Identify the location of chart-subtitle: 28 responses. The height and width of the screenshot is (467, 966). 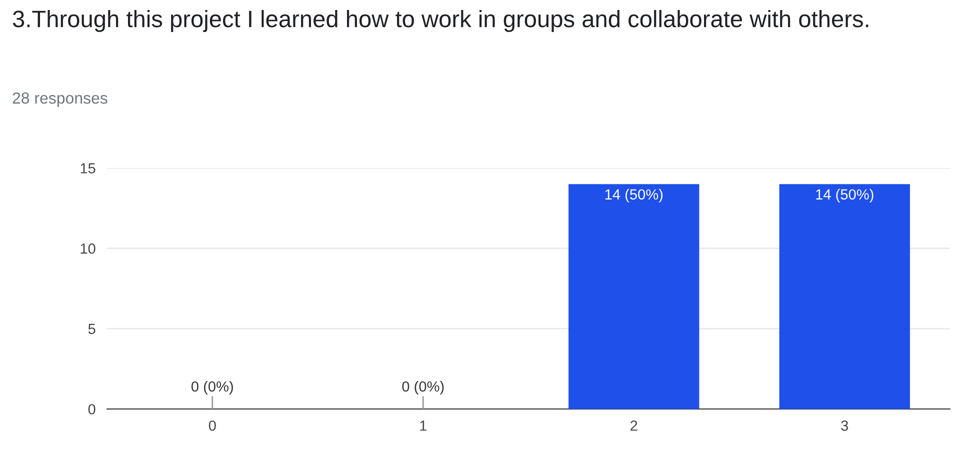
(60, 99).